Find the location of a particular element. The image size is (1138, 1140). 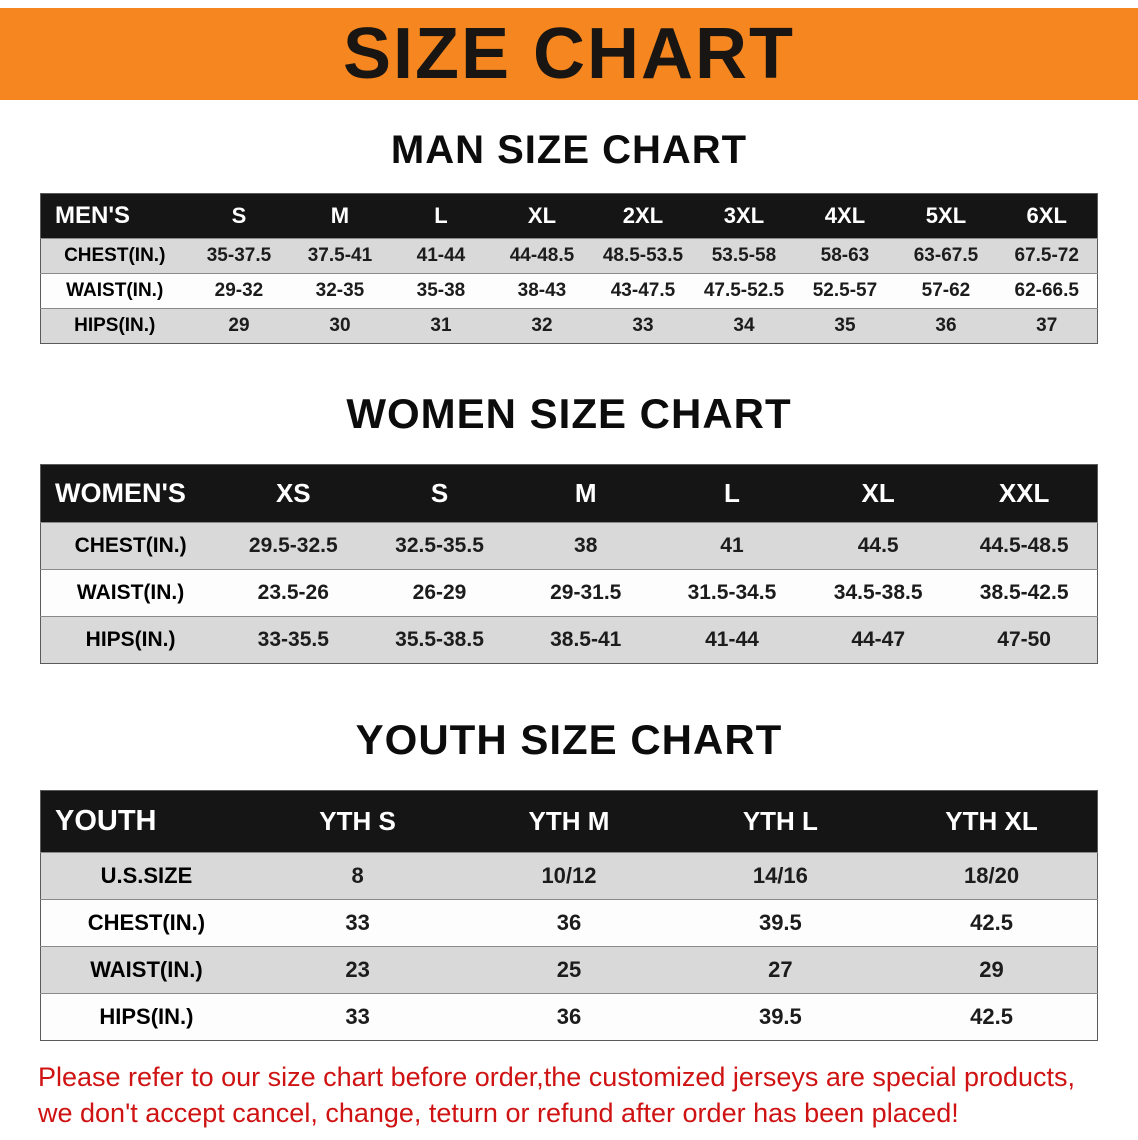

table-cell: 41 is located at coordinates (732, 546).